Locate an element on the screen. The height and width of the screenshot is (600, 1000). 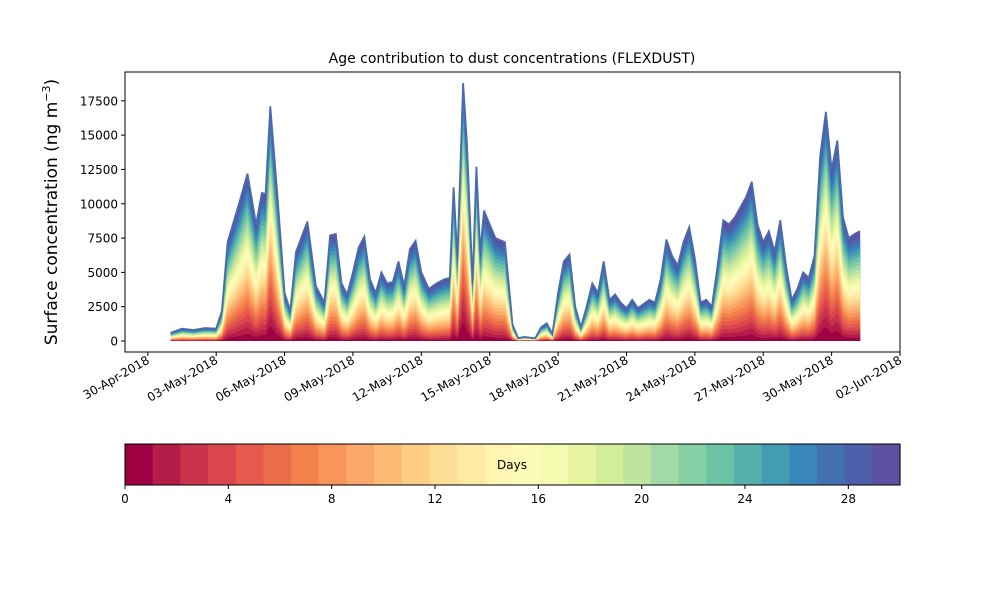
y-axis-label-superscript: −3 is located at coordinates (46, 93).